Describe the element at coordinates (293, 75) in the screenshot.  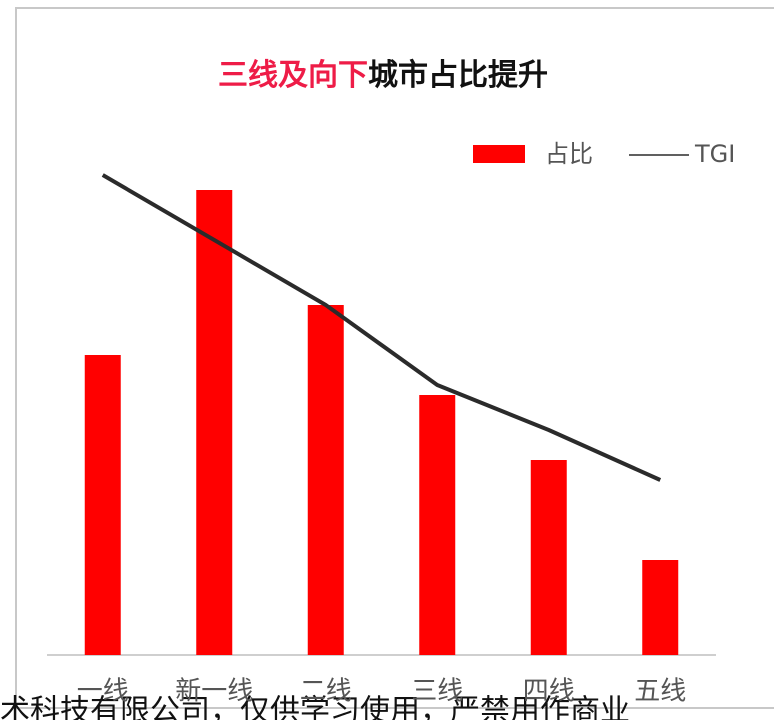
I see `title-part: 三线及向下` at that location.